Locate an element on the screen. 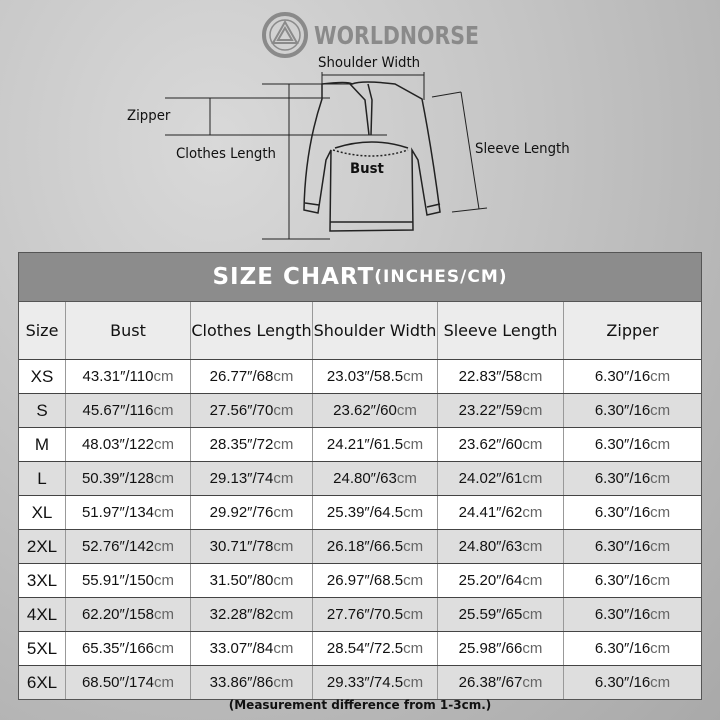 The image size is (720, 720). measurement-cell: 25.59″/65 cm is located at coordinates (501, 614).